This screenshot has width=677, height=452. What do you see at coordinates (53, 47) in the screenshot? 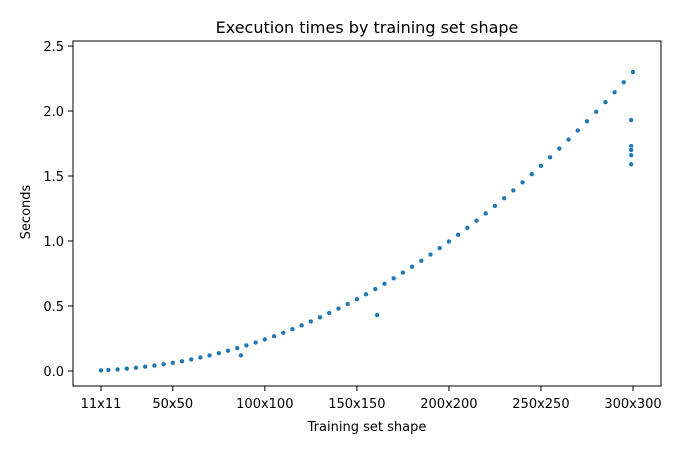
I see `y-tick-label: 2.5` at bounding box center [53, 47].